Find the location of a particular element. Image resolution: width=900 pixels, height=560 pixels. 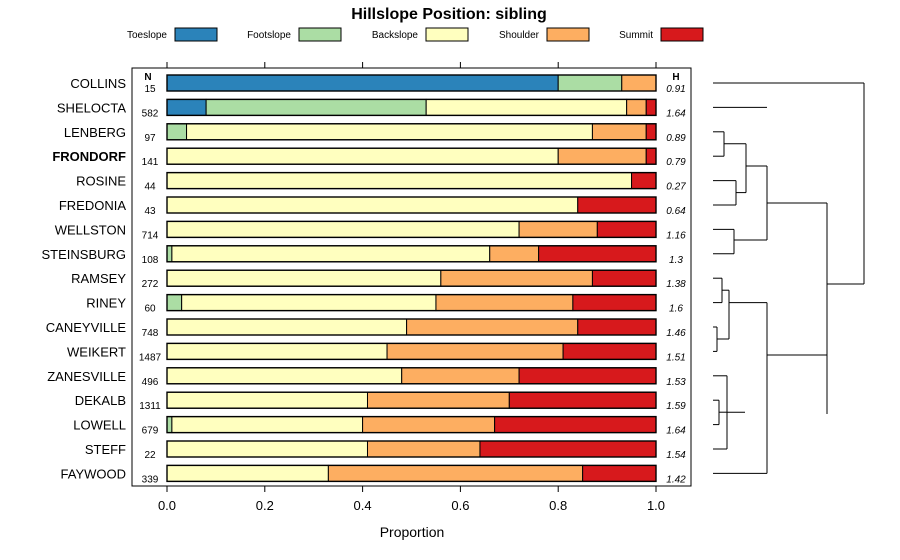

category-label-wellston: WELLSTON is located at coordinates (90, 229).